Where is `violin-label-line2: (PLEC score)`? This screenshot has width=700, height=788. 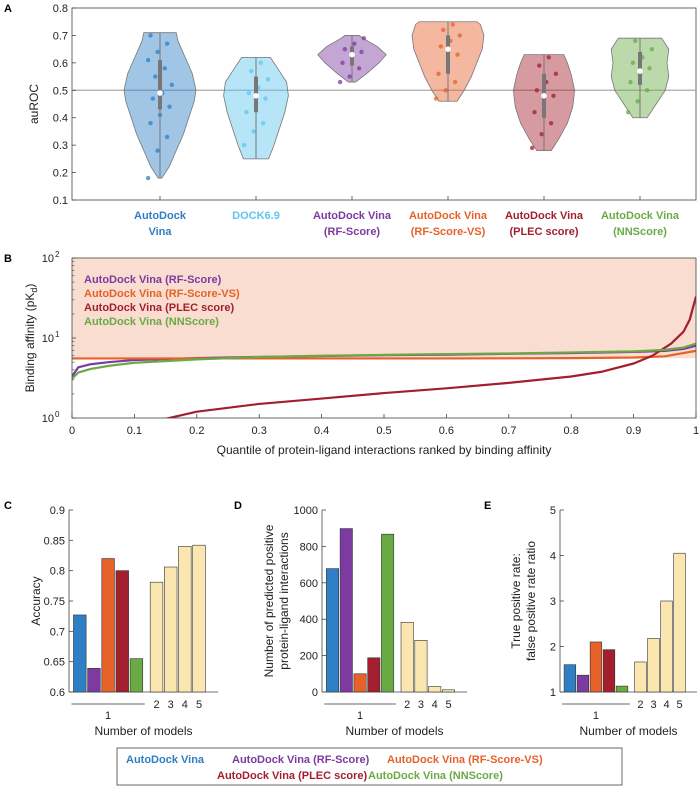 violin-label-line2: (PLEC score) is located at coordinates (543, 232).